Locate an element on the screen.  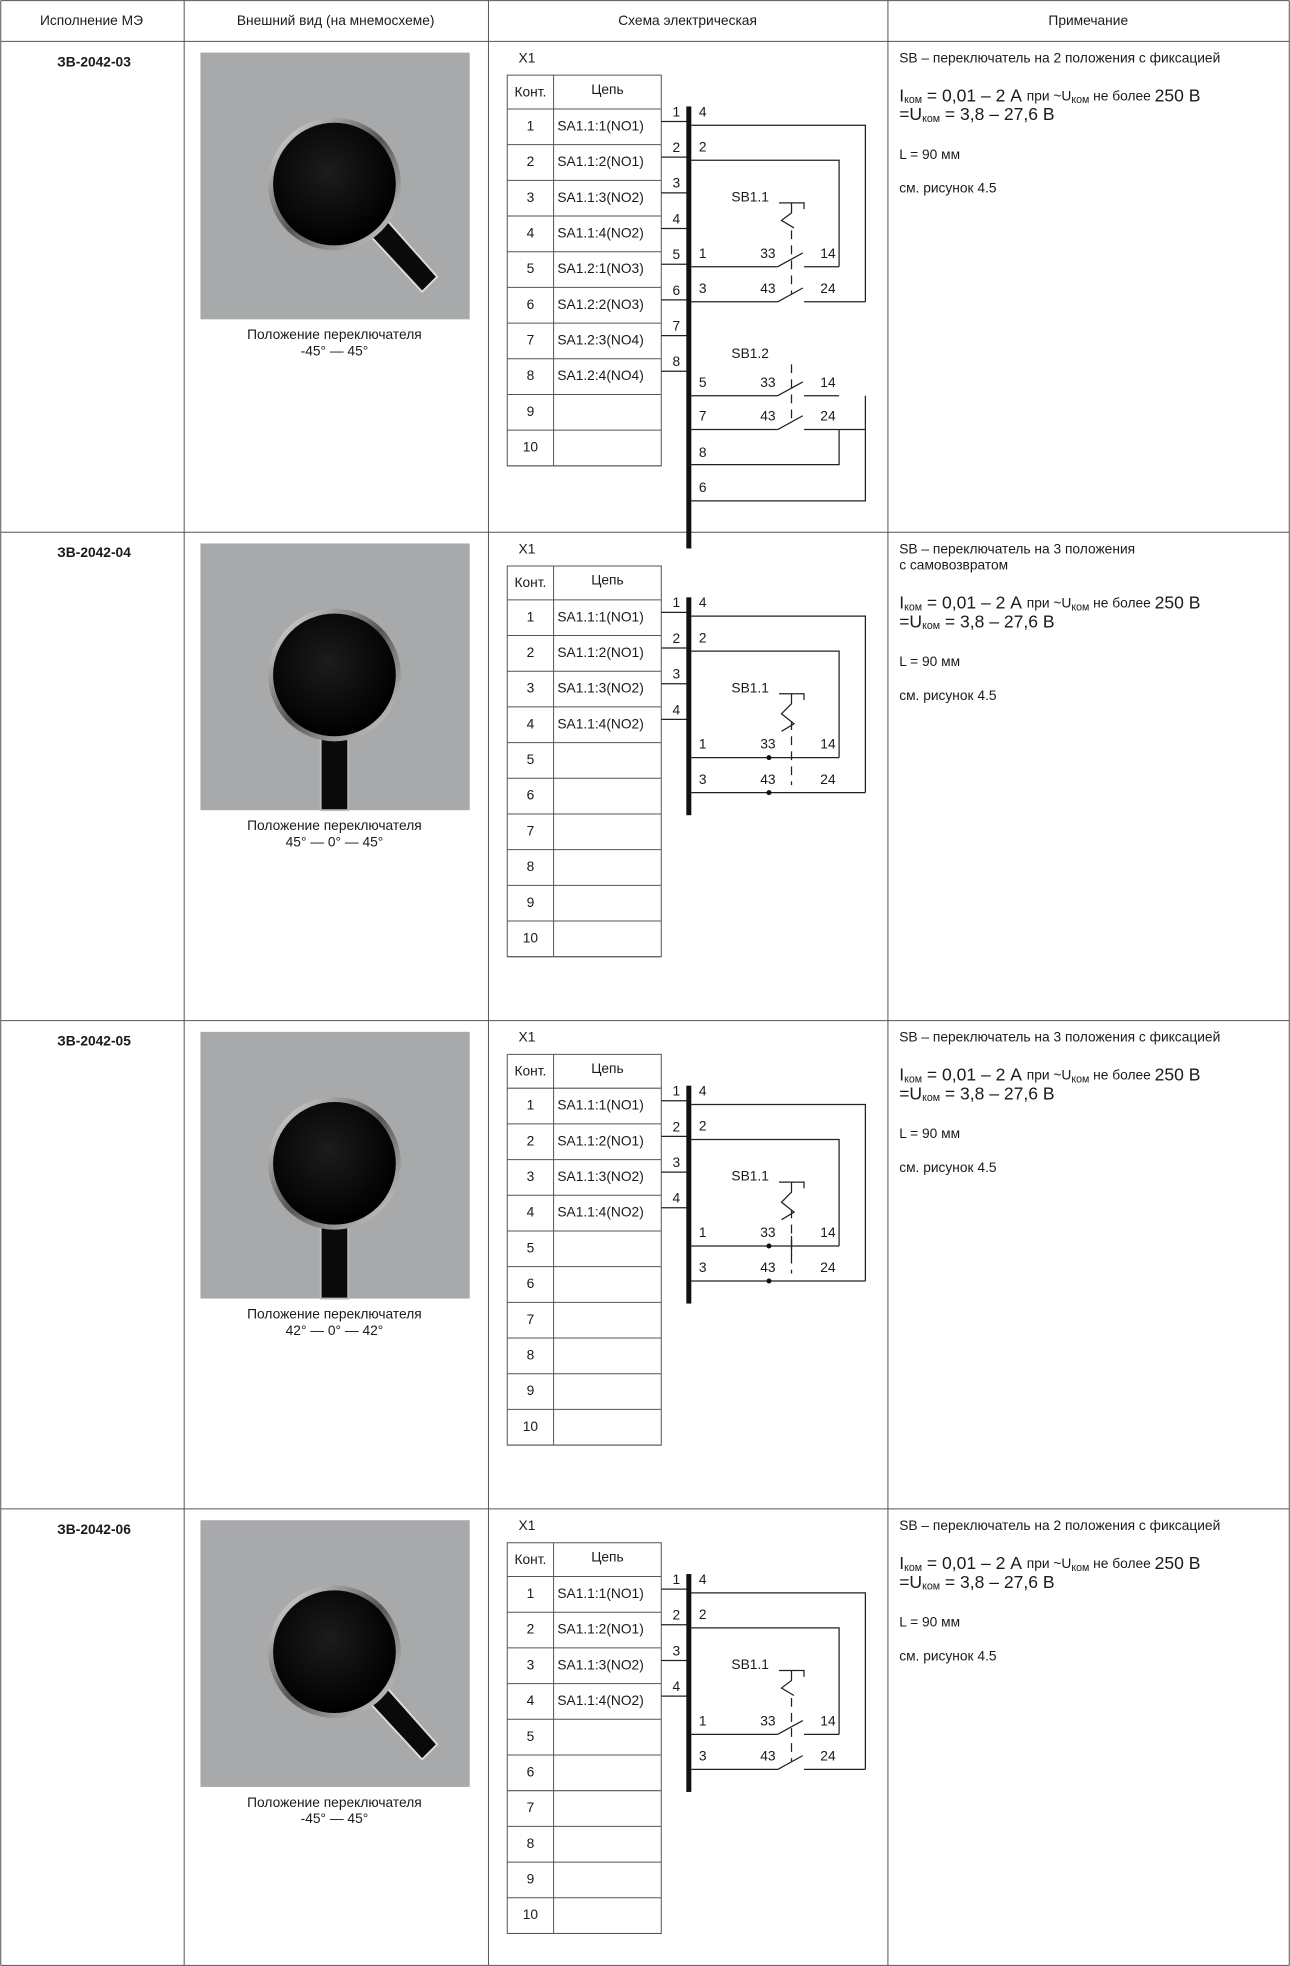
note-part: не более is located at coordinates (1121, 602).